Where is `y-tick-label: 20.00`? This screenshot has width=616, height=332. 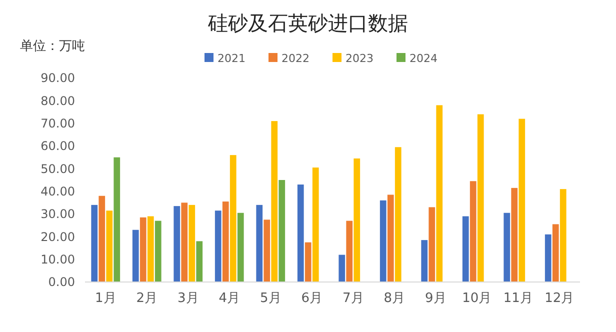
y-tick-label: 20.00 is located at coordinates (57, 237).